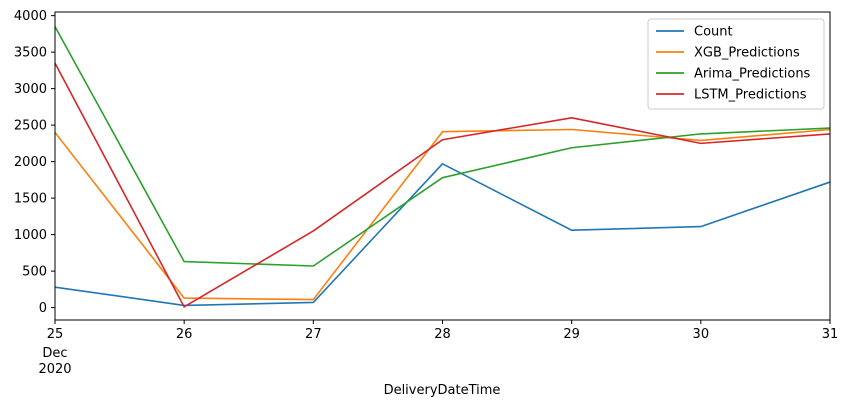 This screenshot has width=848, height=411. I want to click on x-tick-label: 28, so click(442, 334).